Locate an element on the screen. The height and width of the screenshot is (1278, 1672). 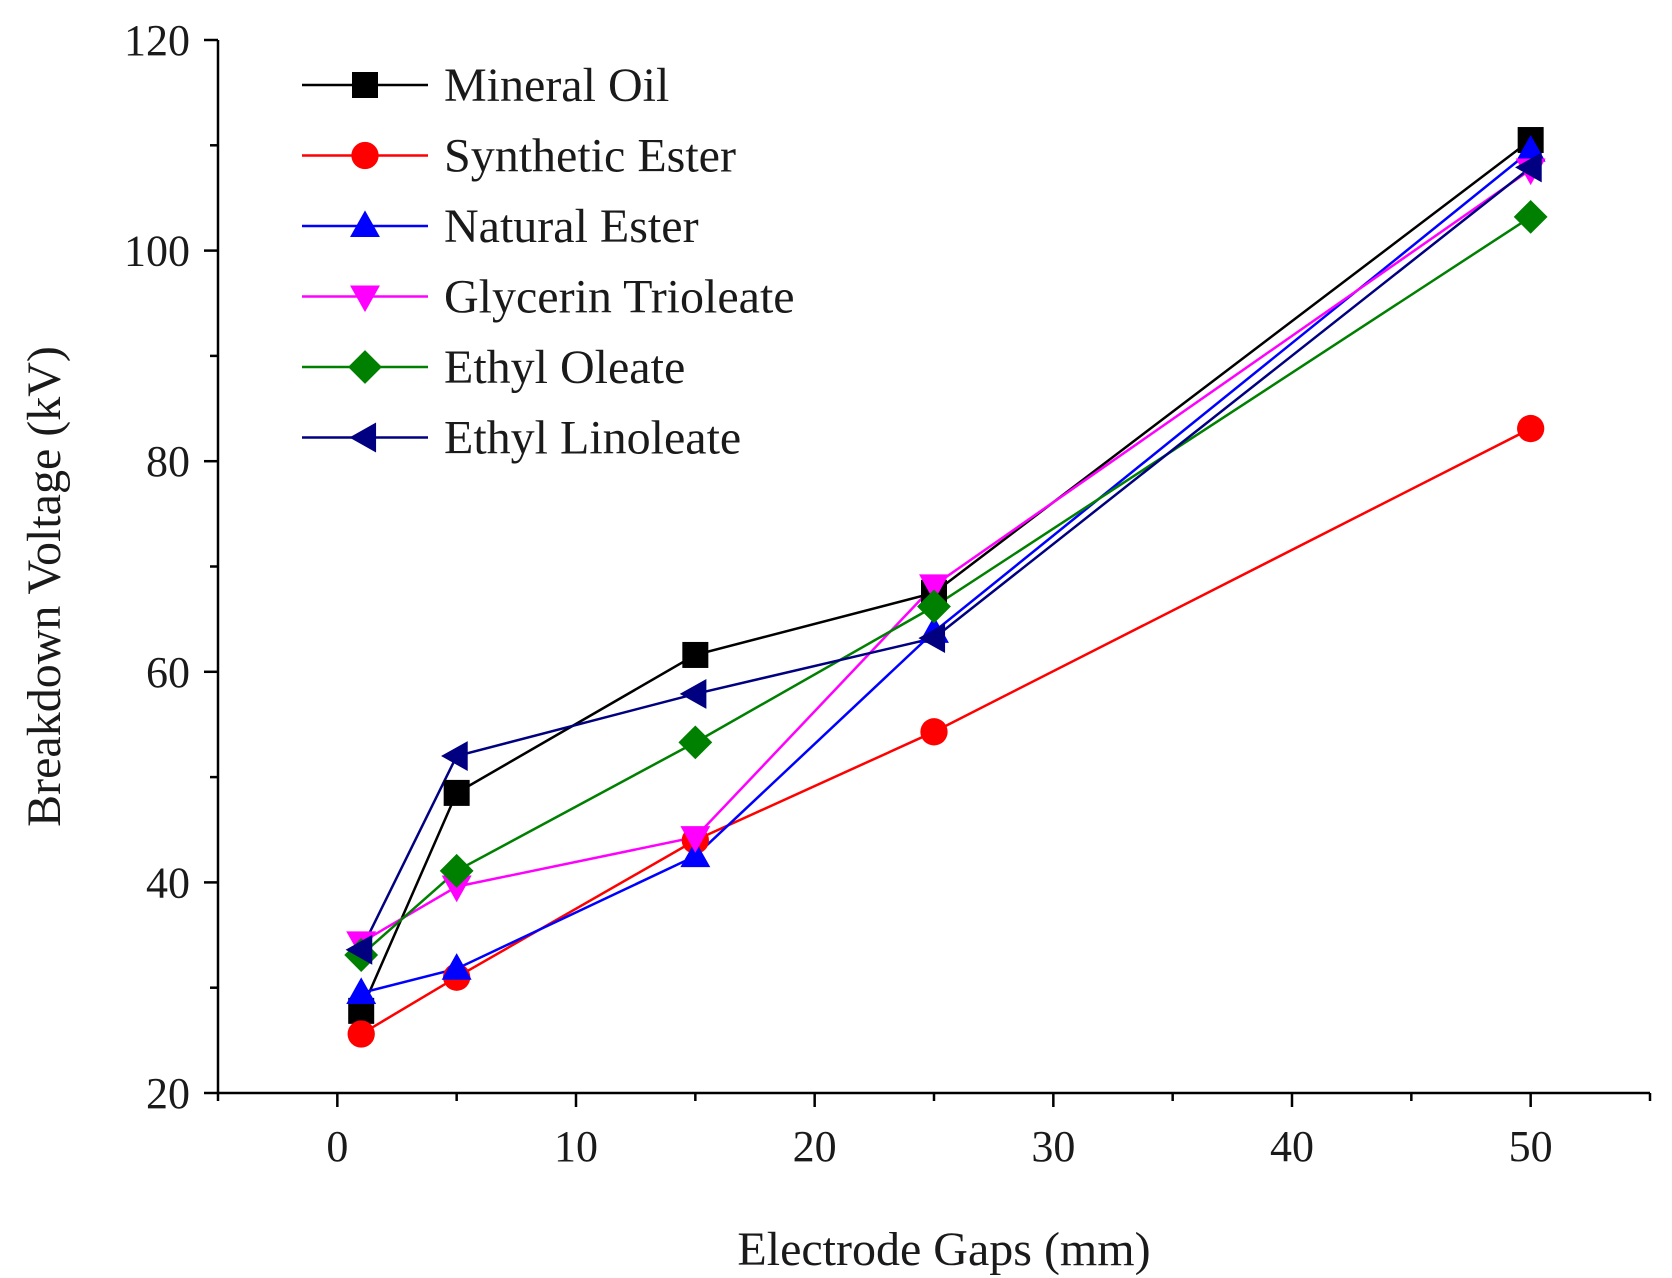
legend-label-glycerin-trioleate: Glycerin Trioleate is located at coordinates (619, 297).